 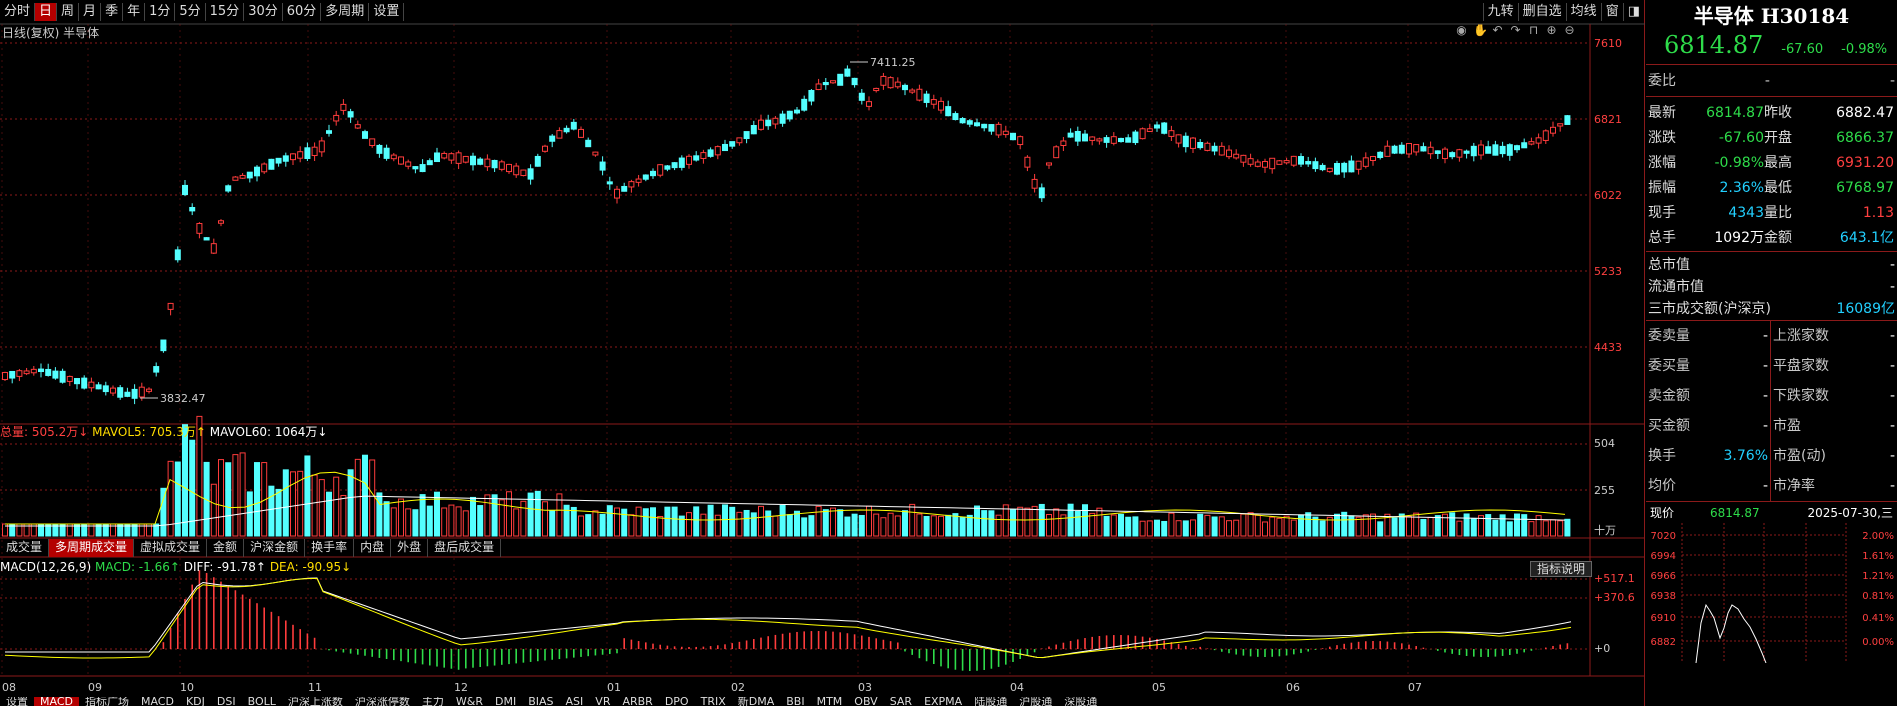 What do you see at coordinates (17, 701) in the screenshot?
I see `indicator-tab-0: 设置` at bounding box center [17, 701].